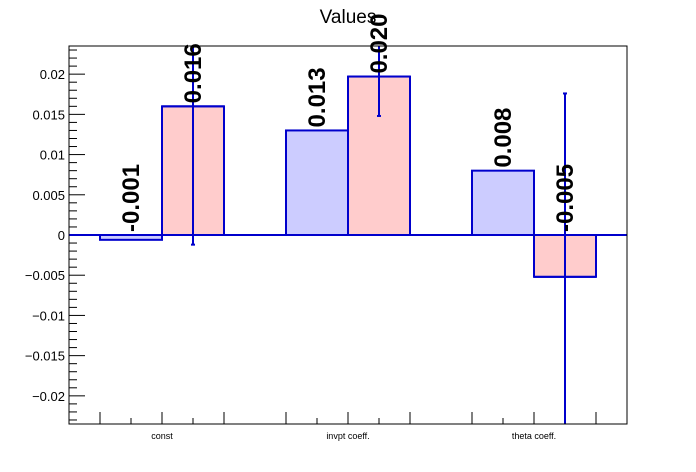 This screenshot has height=472, width=696. I want to click on data-label: 0.008, so click(503, 138).